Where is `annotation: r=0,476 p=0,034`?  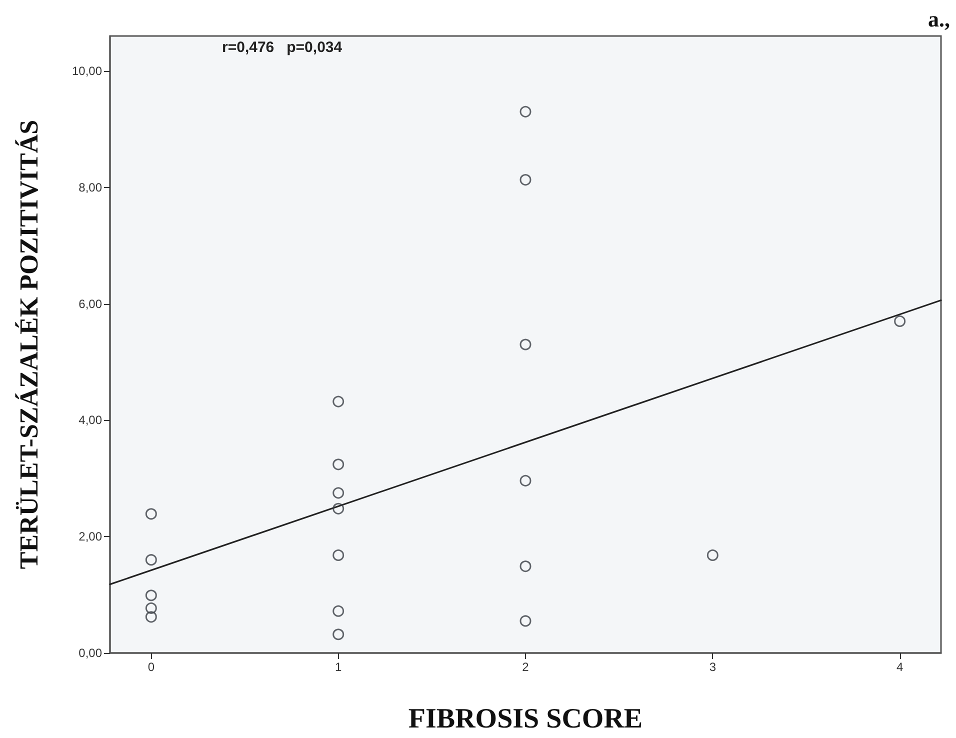 annotation: r=0,476 p=0,034 is located at coordinates (282, 47).